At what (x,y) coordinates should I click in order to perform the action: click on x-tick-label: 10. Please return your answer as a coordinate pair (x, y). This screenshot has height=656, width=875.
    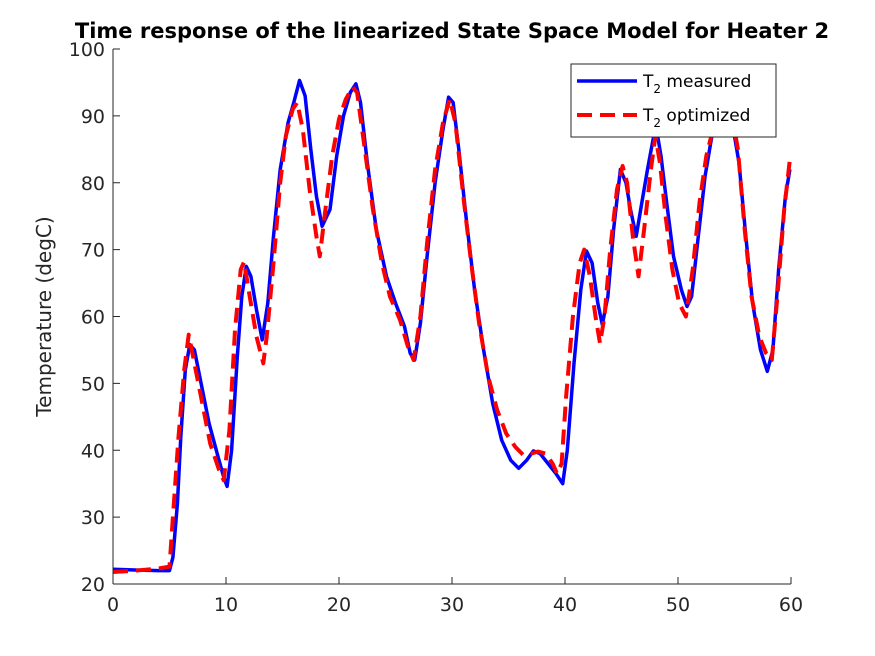
    Looking at the image, I should click on (226, 605).